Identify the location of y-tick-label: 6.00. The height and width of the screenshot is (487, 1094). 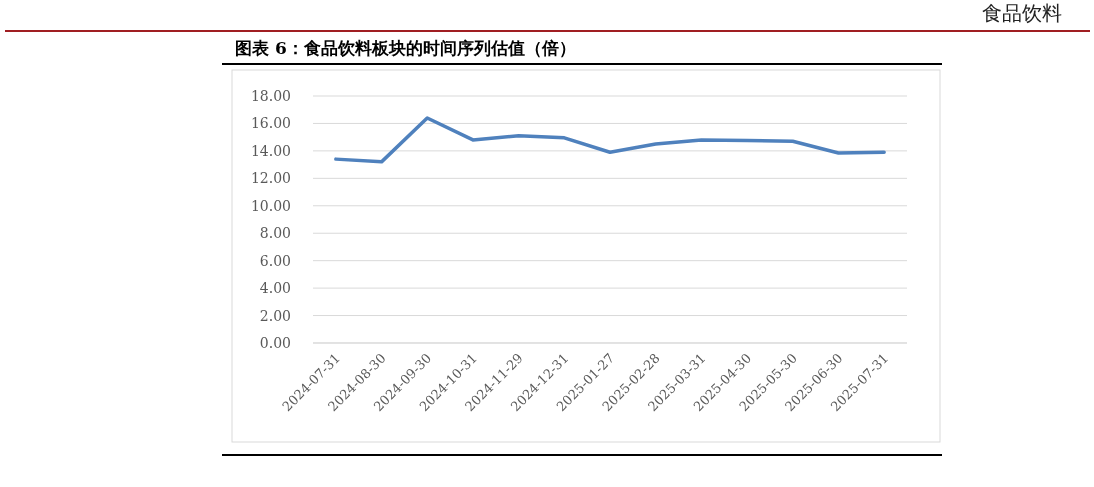
(275, 260).